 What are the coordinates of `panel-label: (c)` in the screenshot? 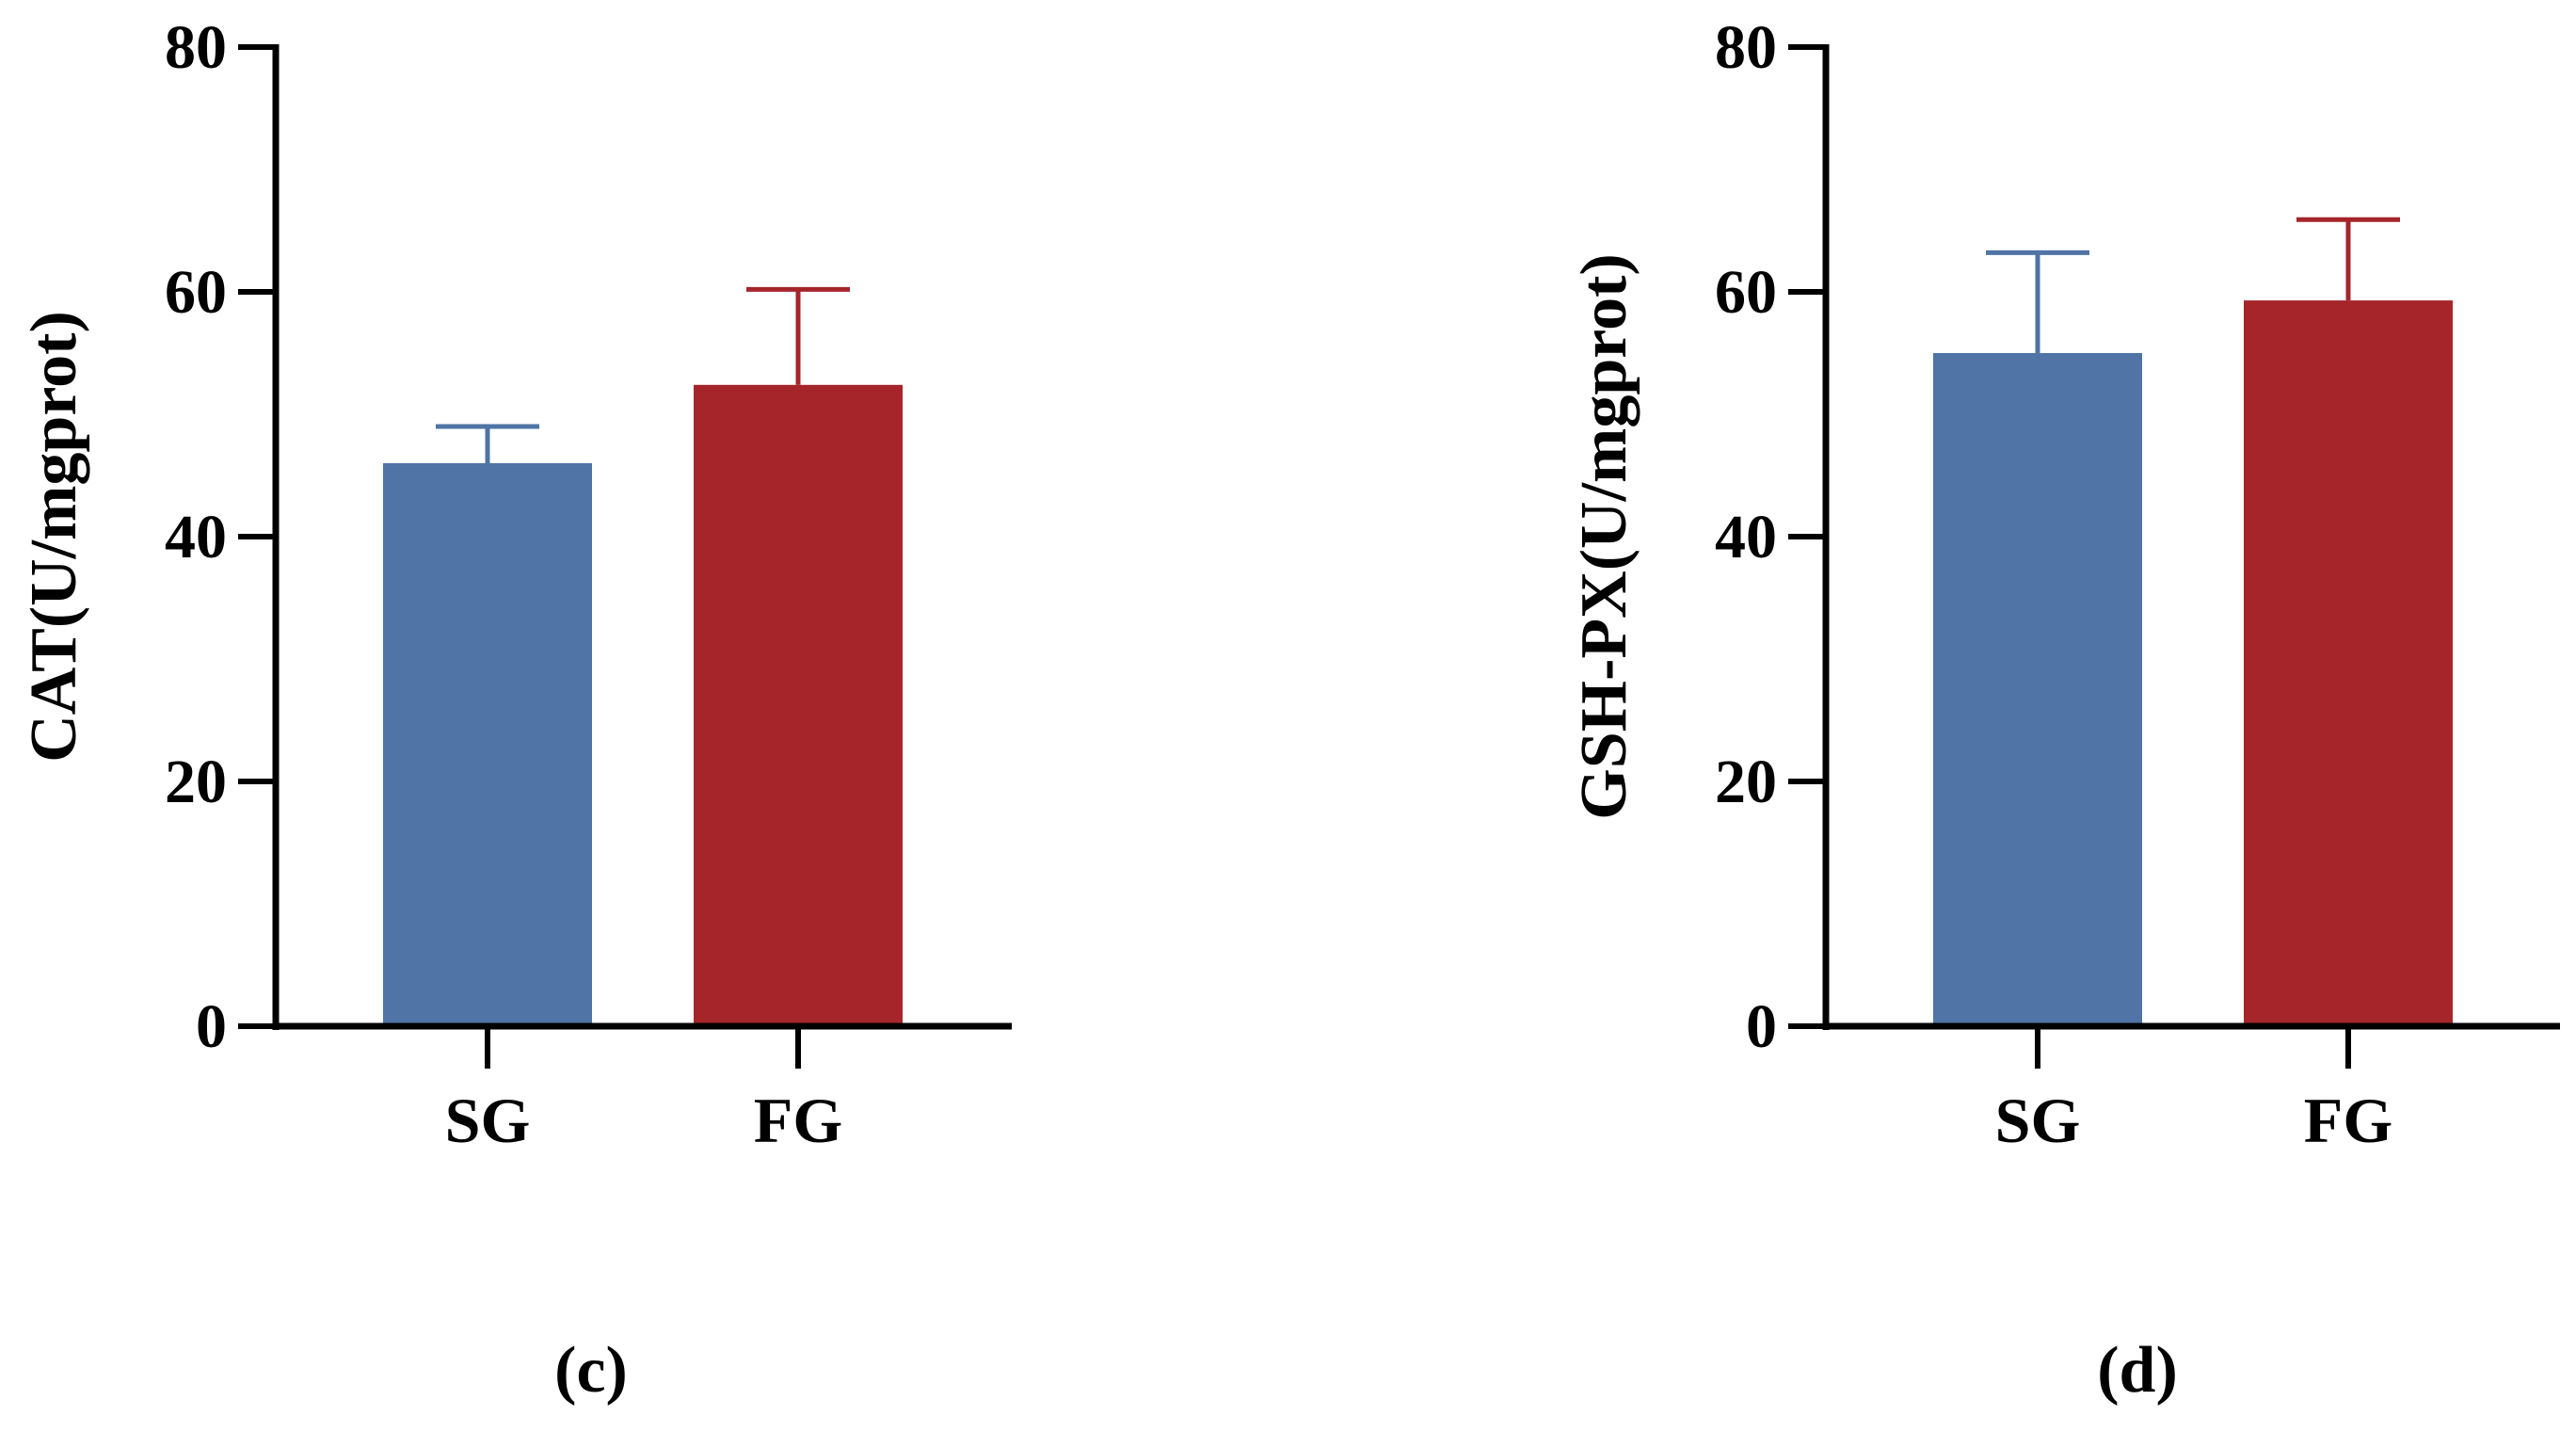 It's located at (591, 1370).